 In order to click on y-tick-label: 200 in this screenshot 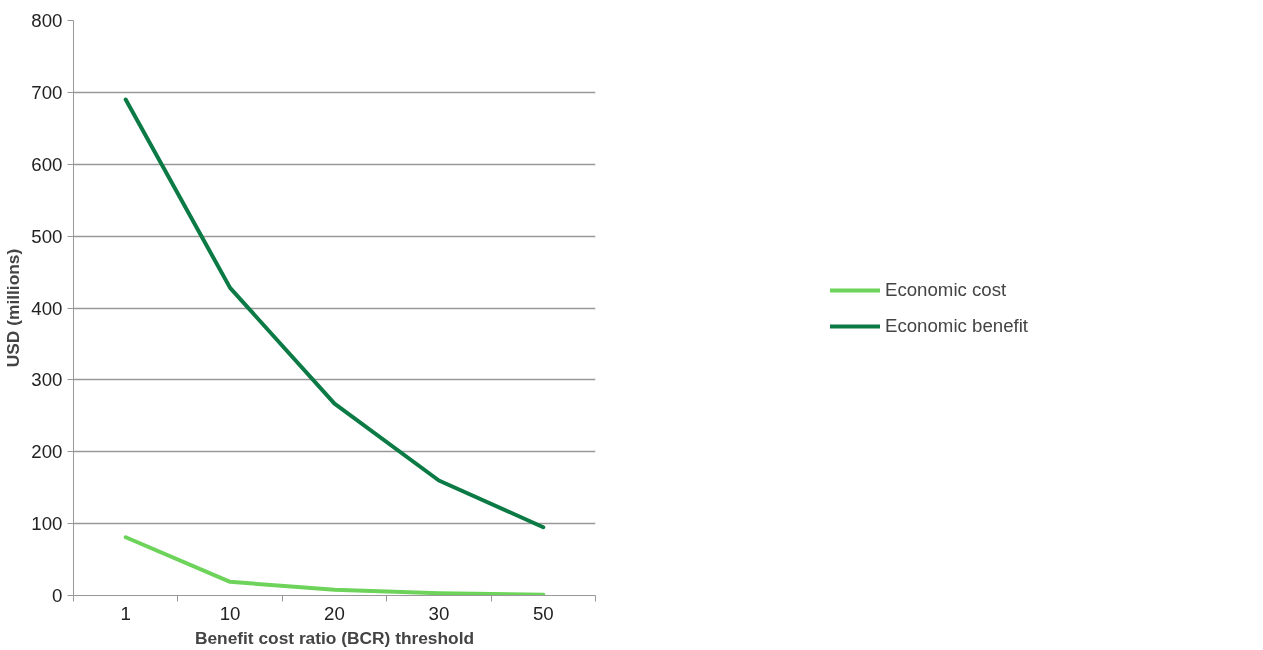, I will do `click(47, 452)`.